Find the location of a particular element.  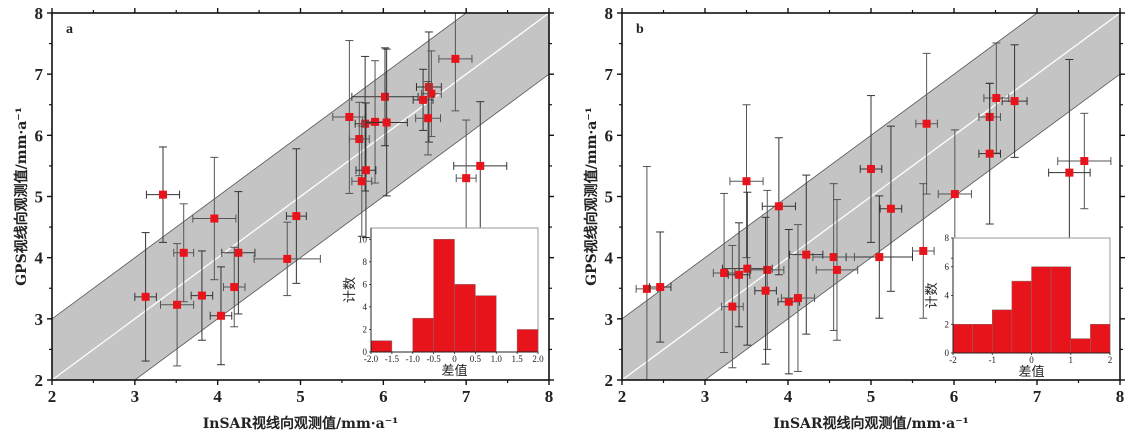

x-tick-label: 2 is located at coordinates (52, 396).